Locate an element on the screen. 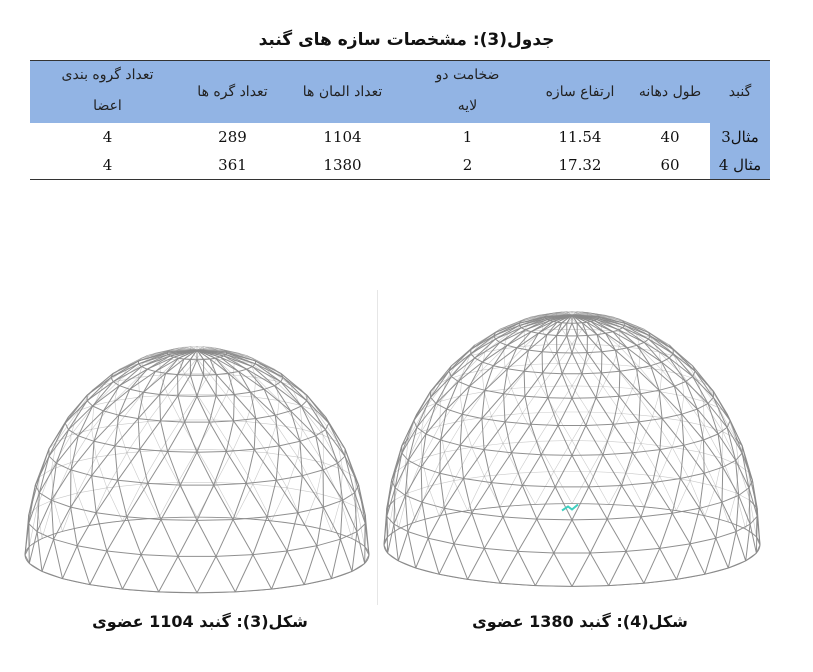 This screenshot has width=813, height=672. header-layer-bottom: لایه is located at coordinates (467, 106).